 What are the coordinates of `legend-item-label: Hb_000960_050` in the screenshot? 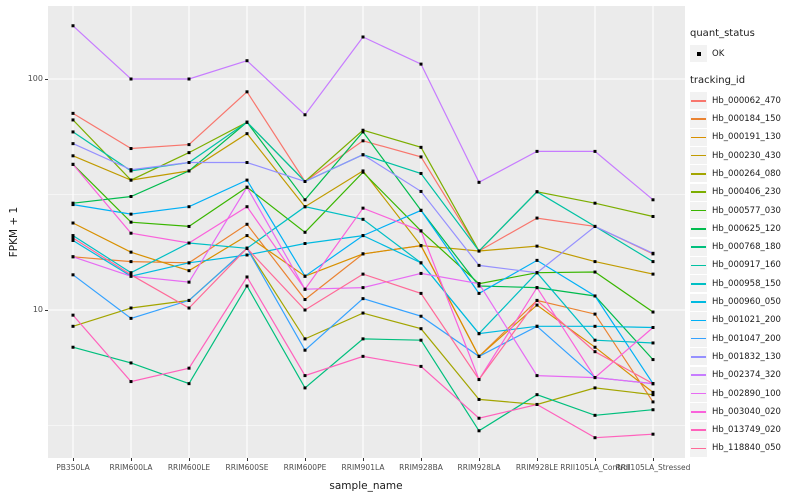 It's located at (746, 302).